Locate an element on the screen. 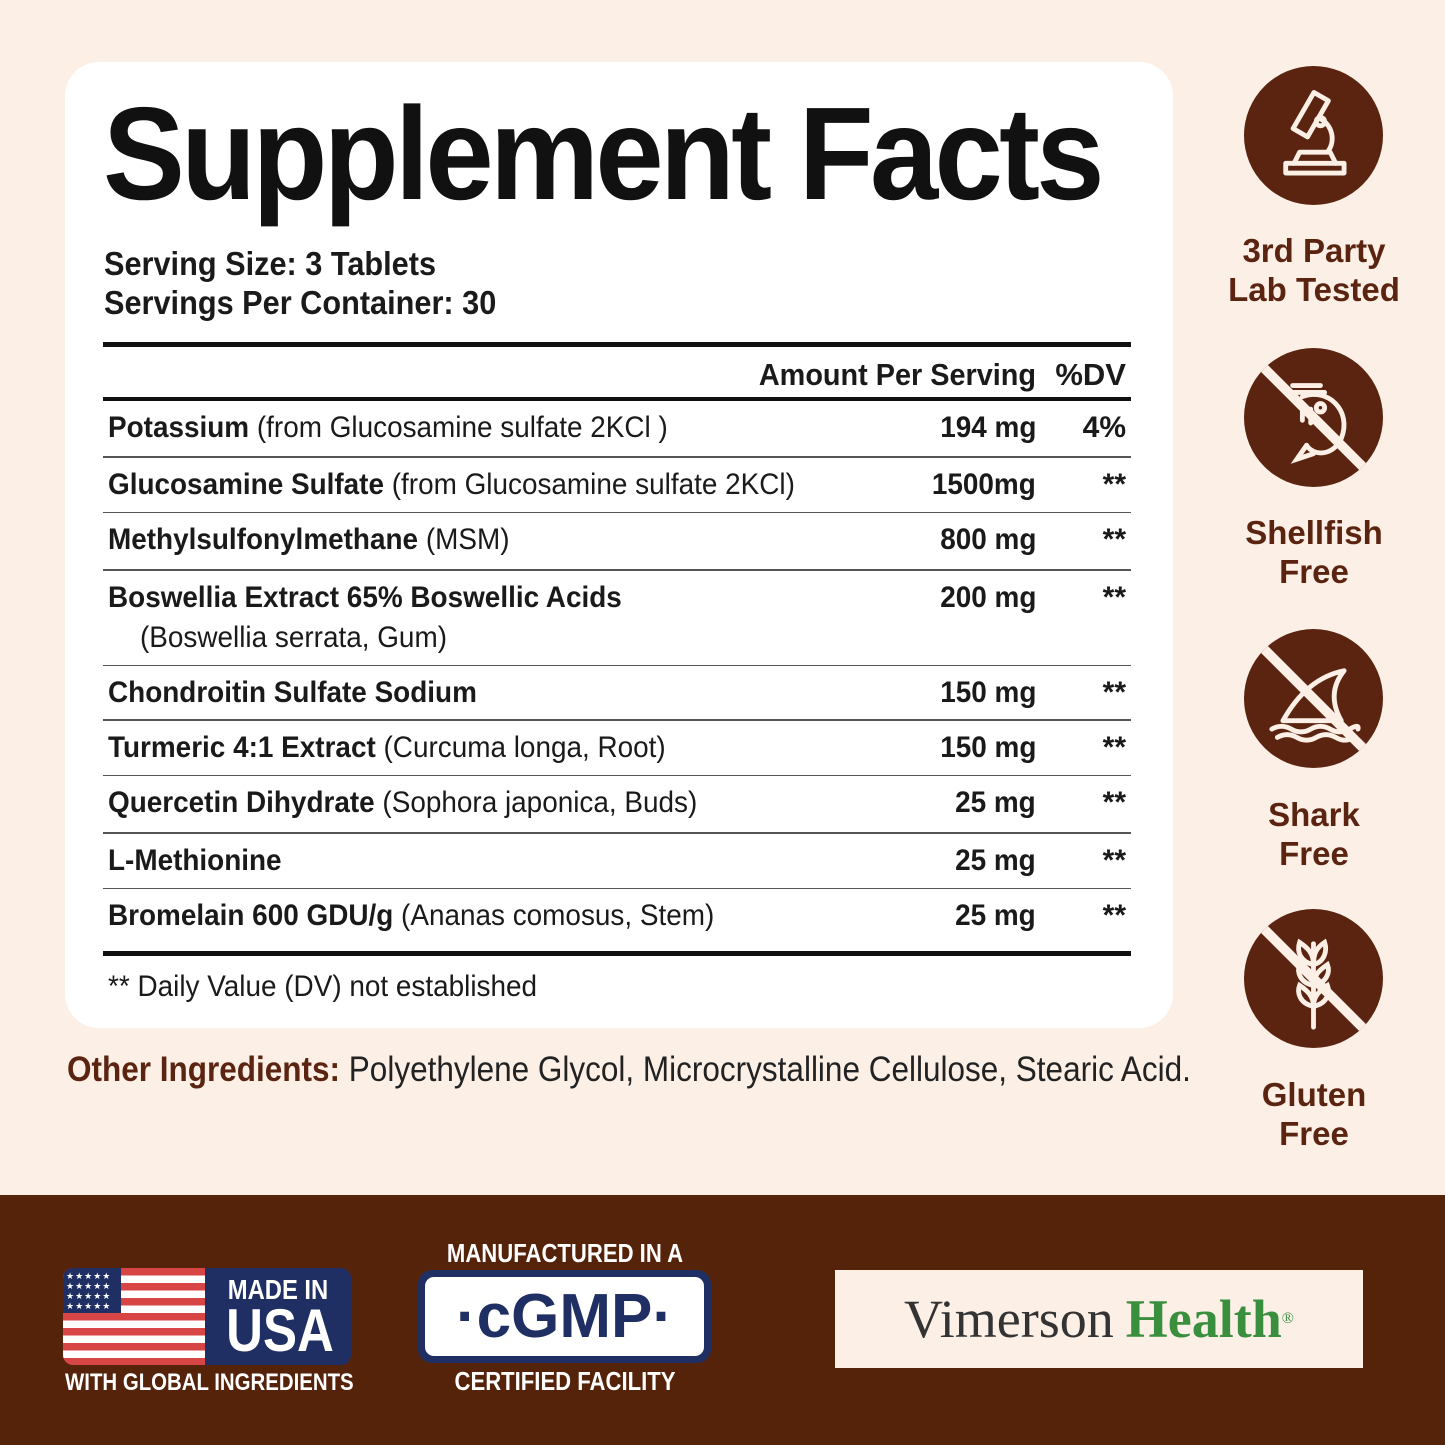 The height and width of the screenshot is (1445, 1445). ingredient-title: Bromelain 600 GDU/g is located at coordinates (251, 915).